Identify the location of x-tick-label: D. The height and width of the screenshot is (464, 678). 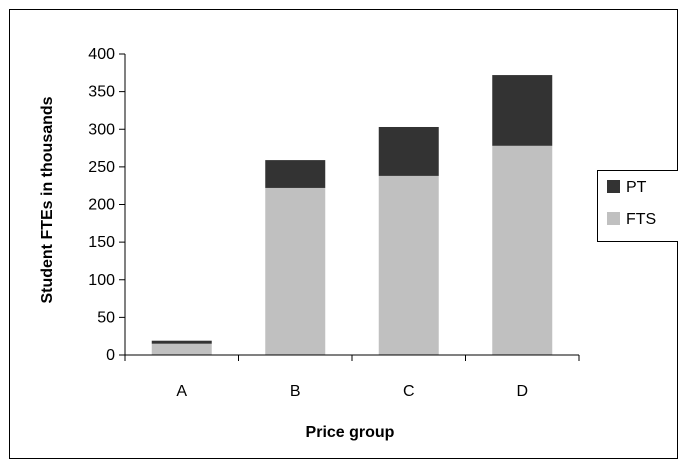
(522, 391).